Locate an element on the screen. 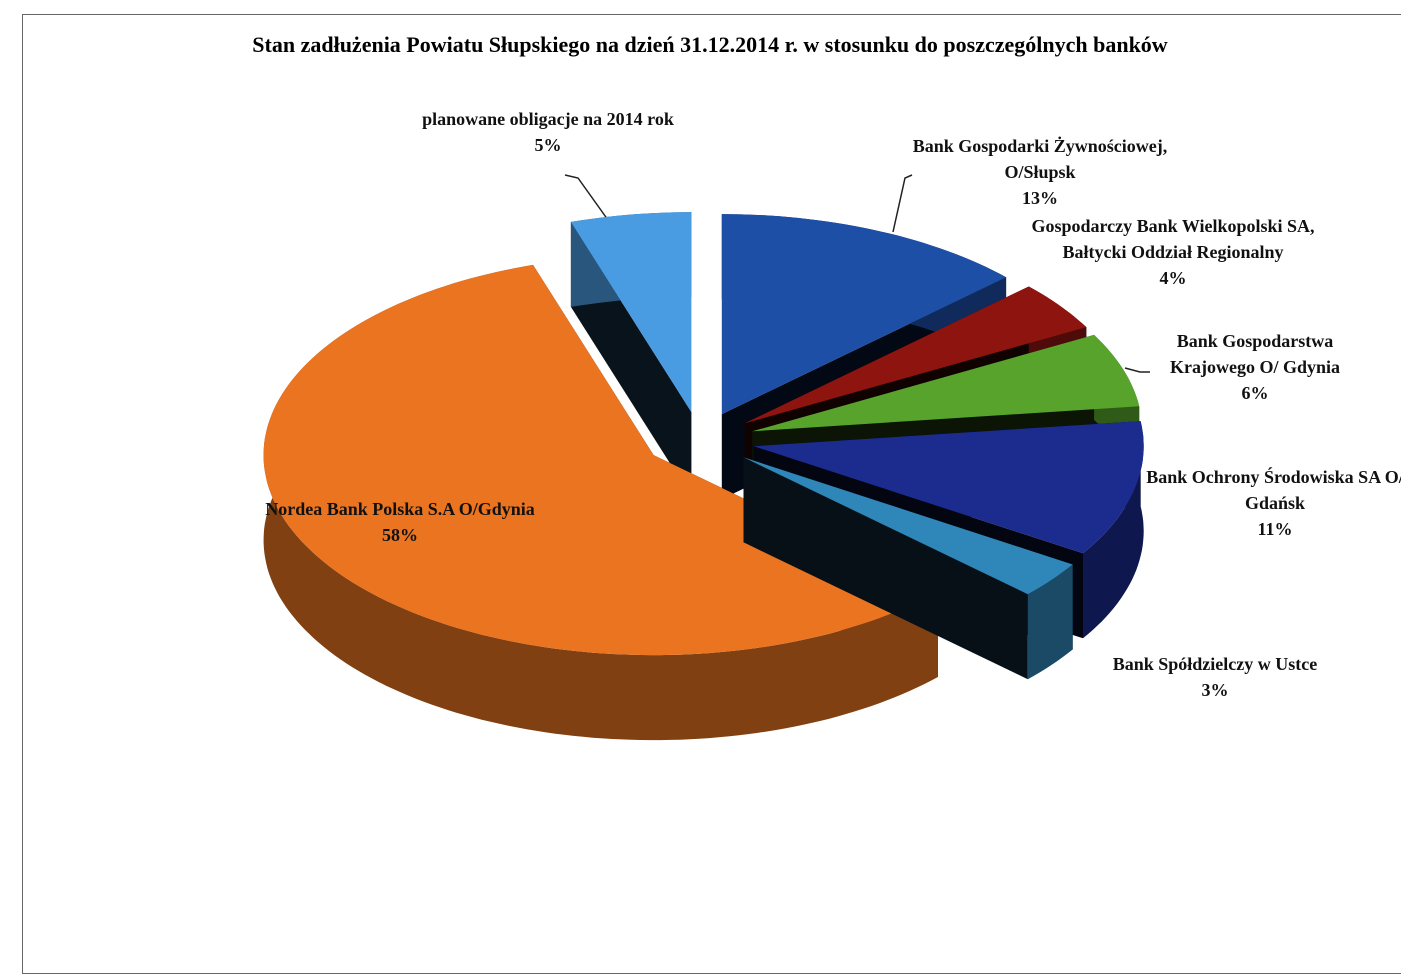 Image resolution: width=1401 pixels, height=974 pixels. value-label: 13% is located at coordinates (1040, 198).